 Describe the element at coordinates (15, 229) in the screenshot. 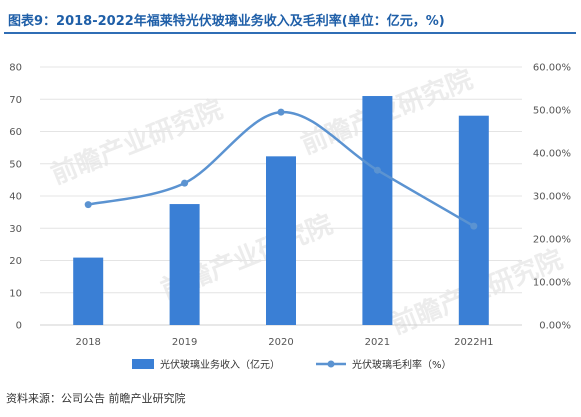

I see `y-left-tick-label: 30` at that location.